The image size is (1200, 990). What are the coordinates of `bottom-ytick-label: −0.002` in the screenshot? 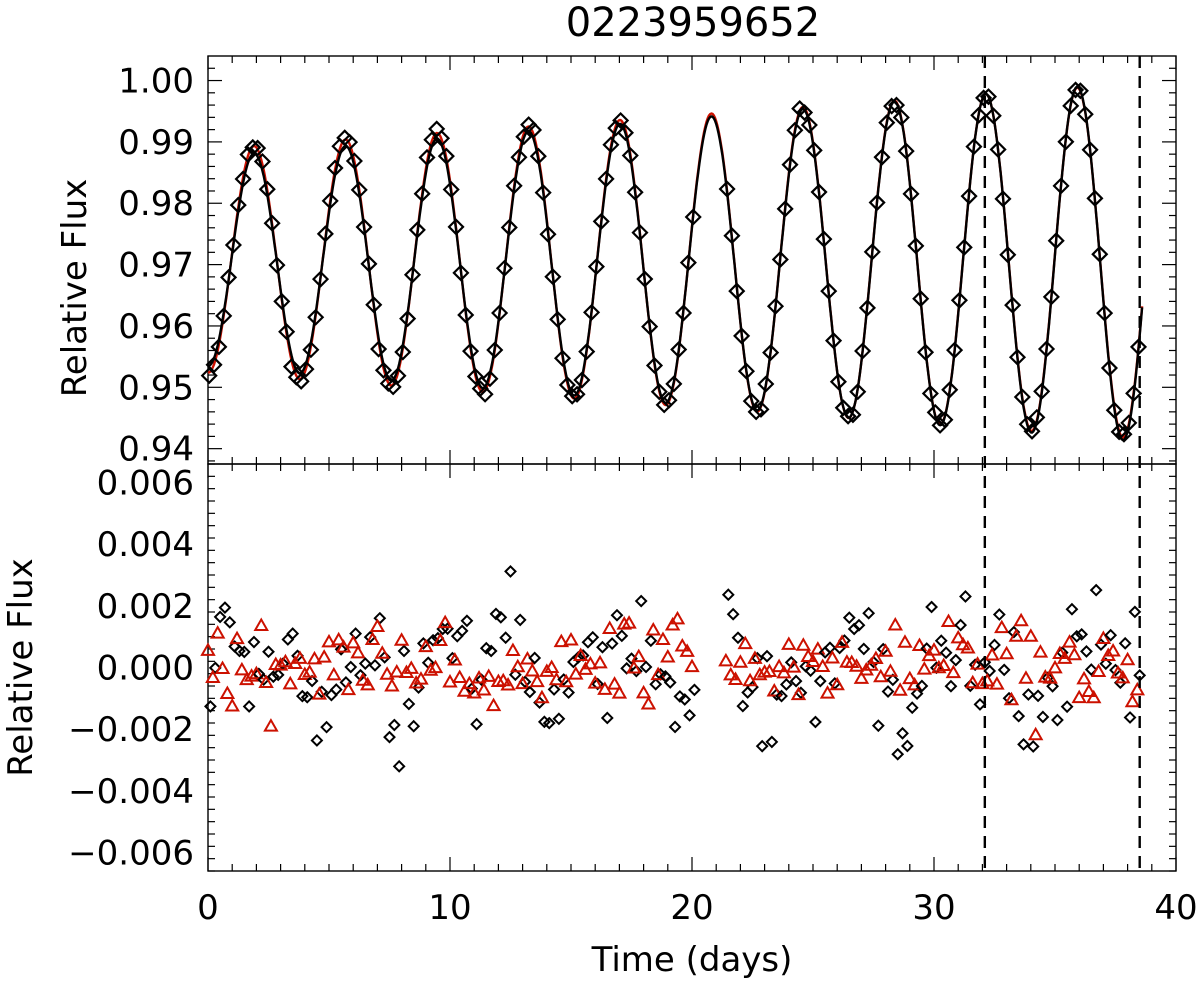 It's located at (131, 730).